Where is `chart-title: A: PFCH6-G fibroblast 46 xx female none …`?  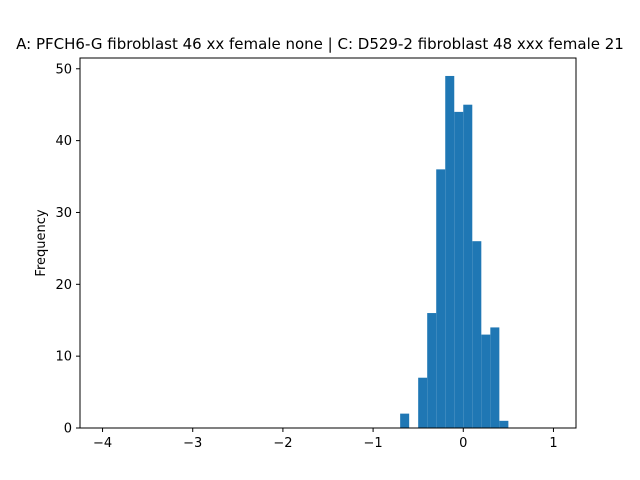
chart-title: A: PFCH6-G fibroblast 46 xx female none … is located at coordinates (320, 44).